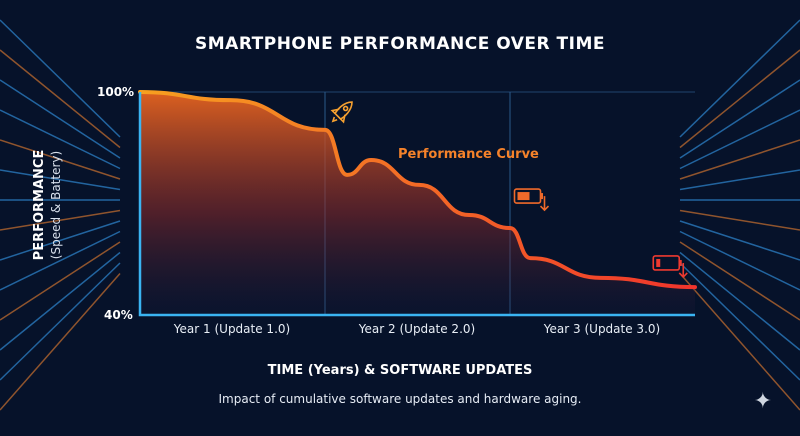  What do you see at coordinates (417, 329) in the screenshot?
I see `x-tick-label: Year 2 (Update 2.0)` at bounding box center [417, 329].